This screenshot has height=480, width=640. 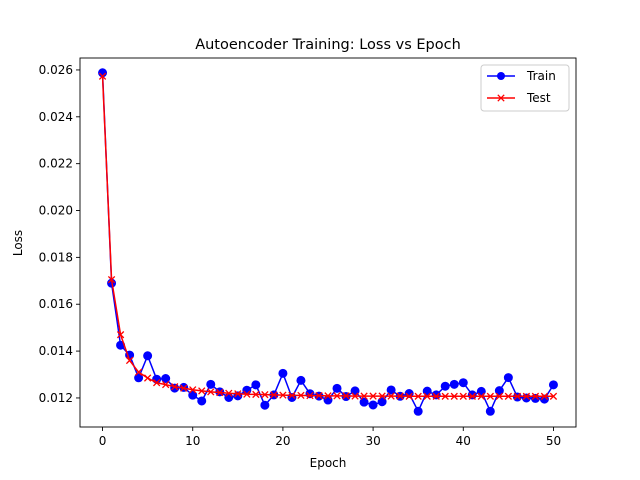 What do you see at coordinates (56, 164) in the screenshot?
I see `y-tick-label: 0.022` at bounding box center [56, 164].